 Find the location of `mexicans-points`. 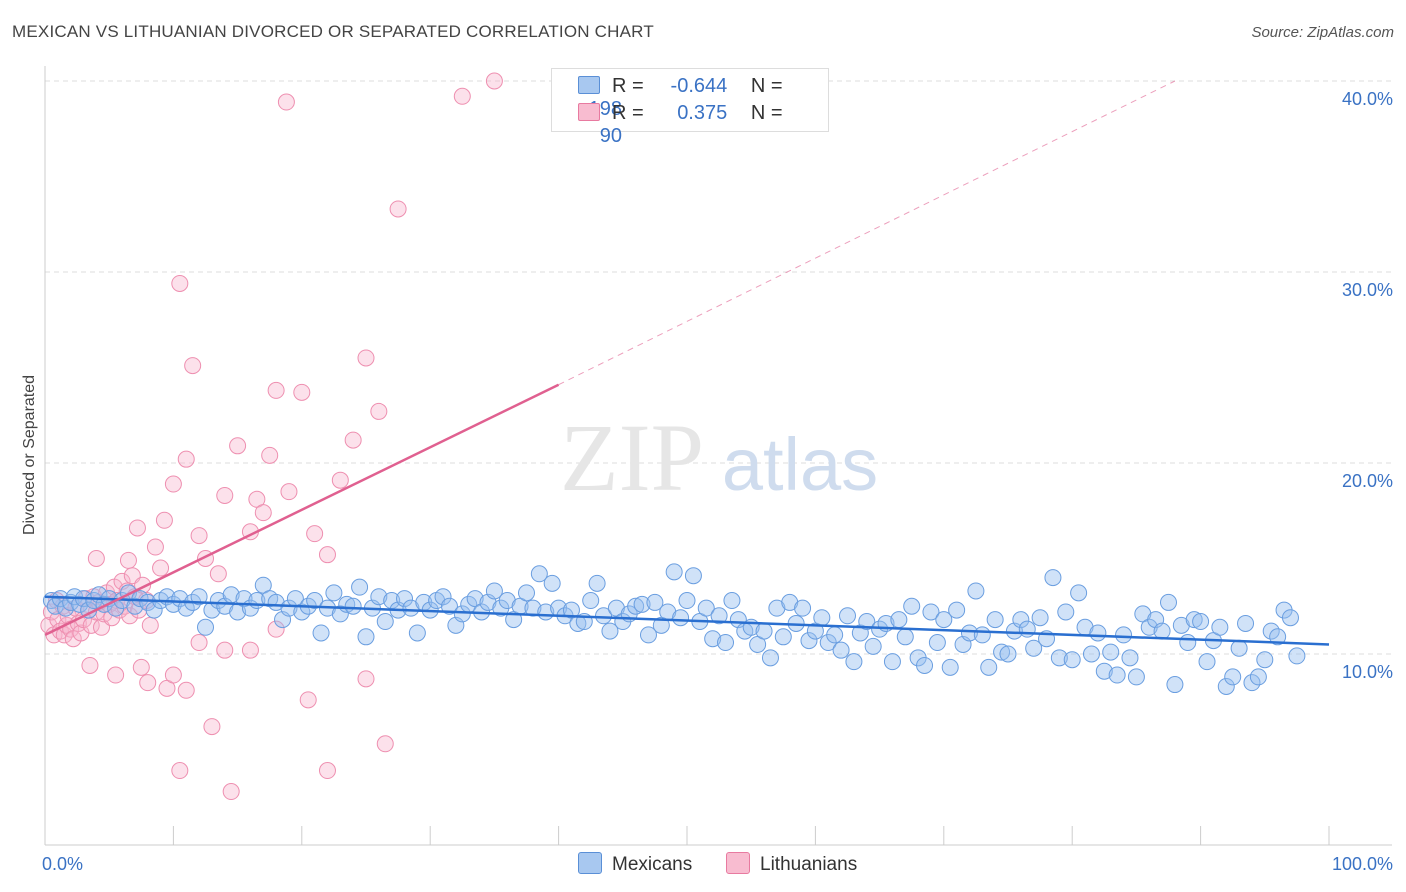

mexicans-points is located at coordinates (674, 629).